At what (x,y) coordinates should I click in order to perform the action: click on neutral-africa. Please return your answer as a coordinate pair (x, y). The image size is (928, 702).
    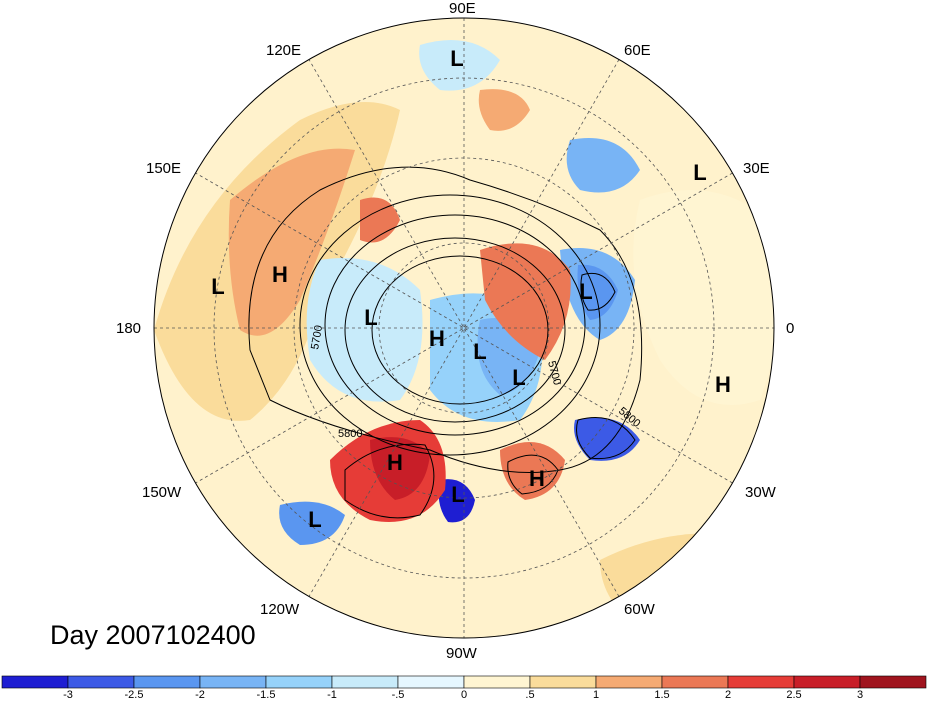
    Looking at the image, I should click on (703, 297).